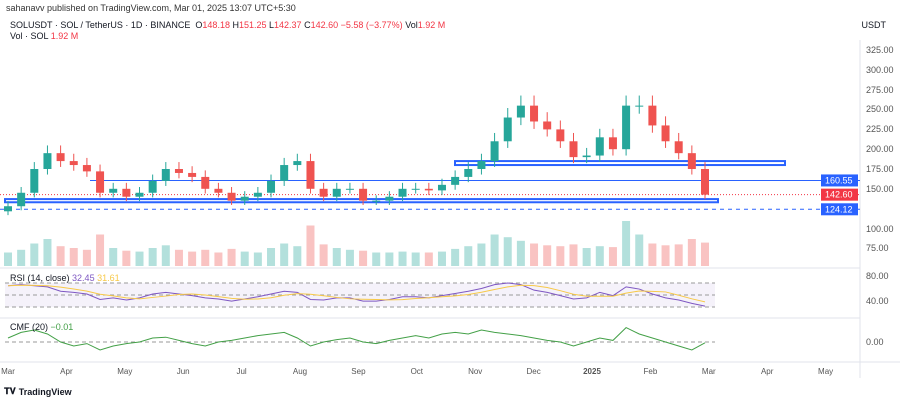 The image size is (900, 400). I want to click on rsi-legend: RSI (14, close) 32.45 31.61, so click(65, 278).